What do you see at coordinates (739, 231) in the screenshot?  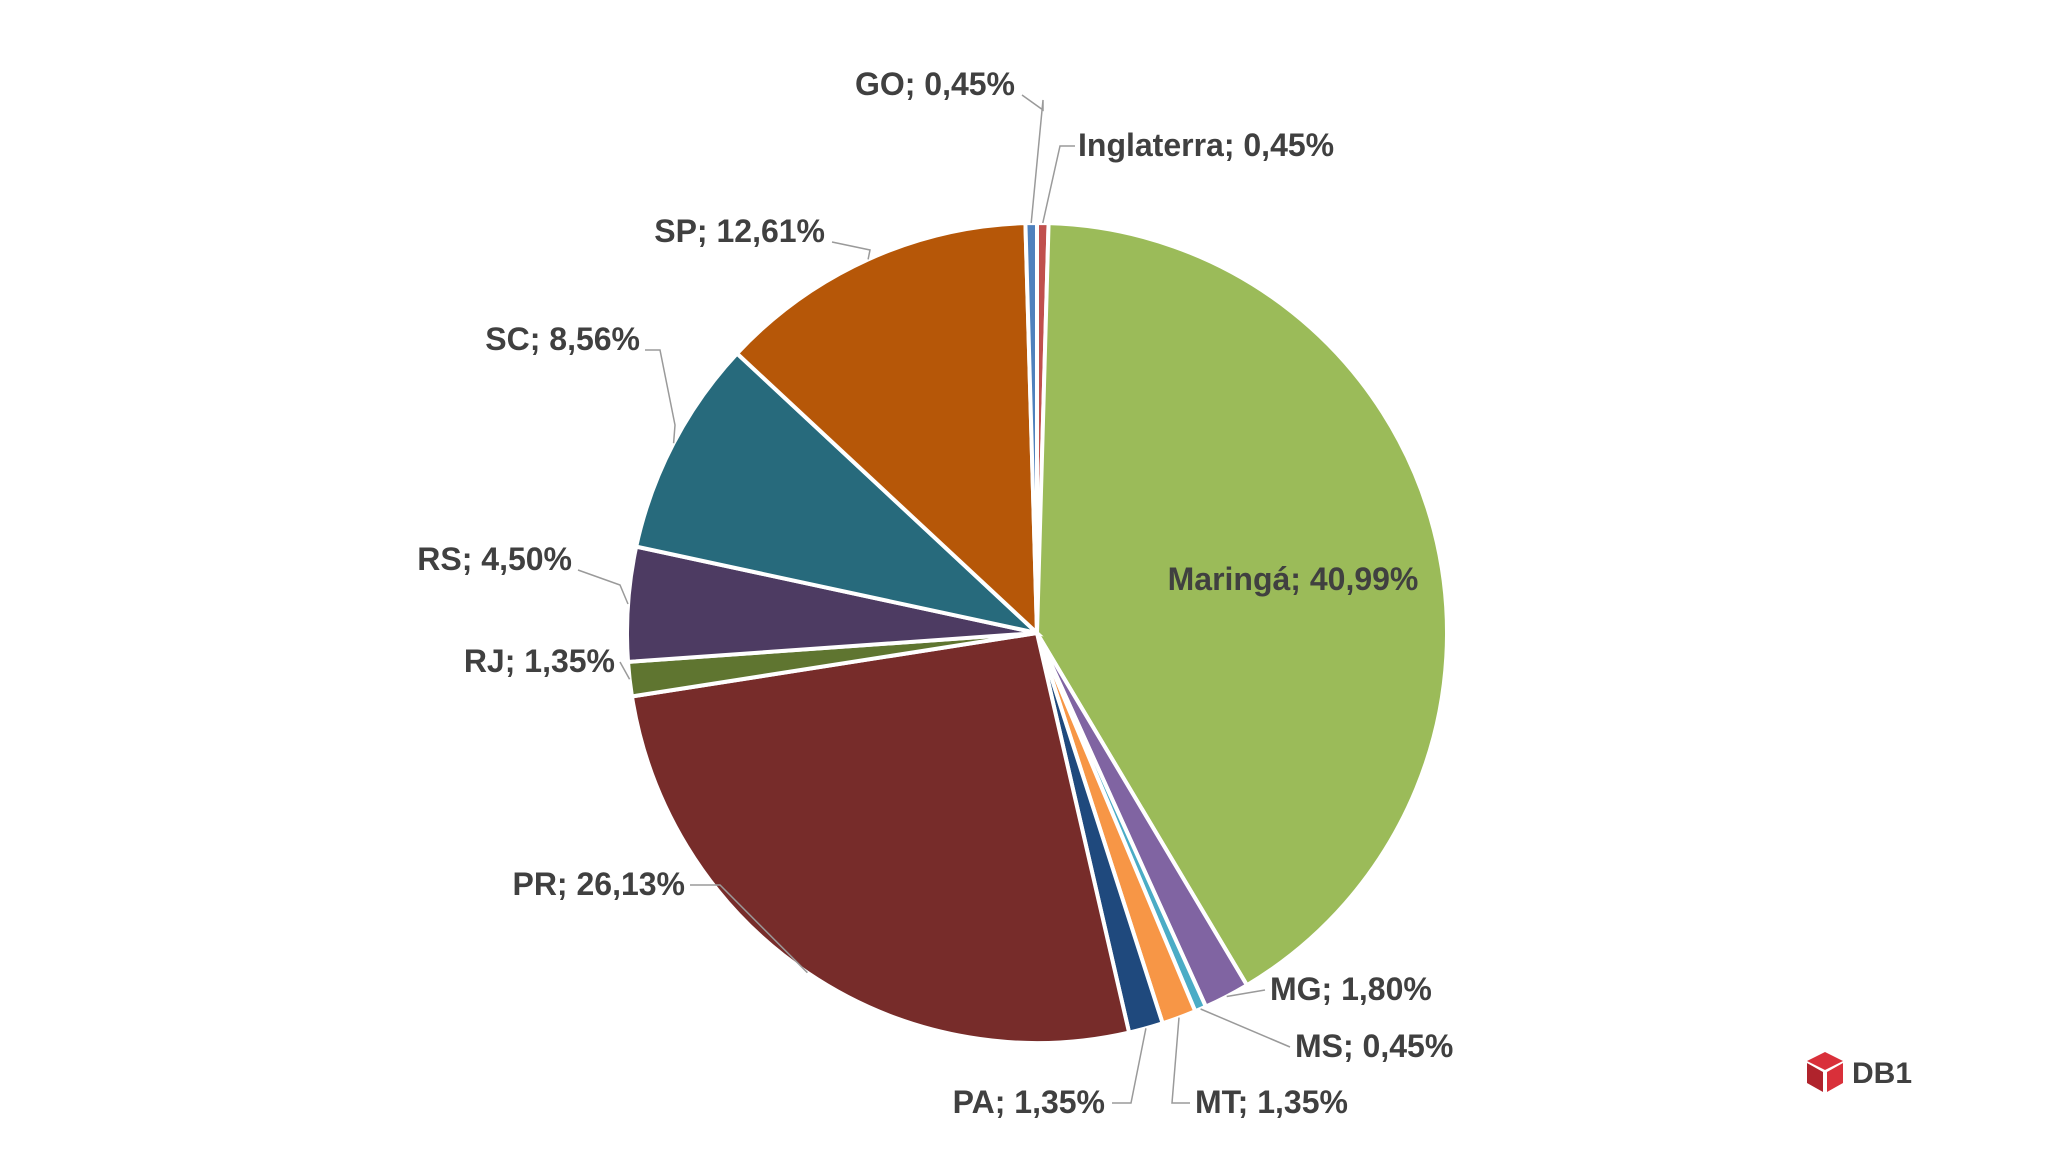 I see `slice-label: SP; 12,61%` at bounding box center [739, 231].